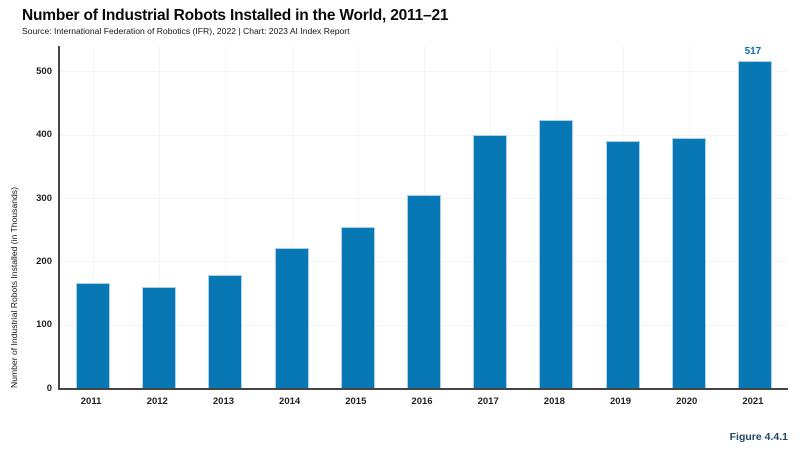 This screenshot has height=450, width=800. What do you see at coordinates (753, 401) in the screenshot?
I see `x-axis-tick-label: 2021` at bounding box center [753, 401].